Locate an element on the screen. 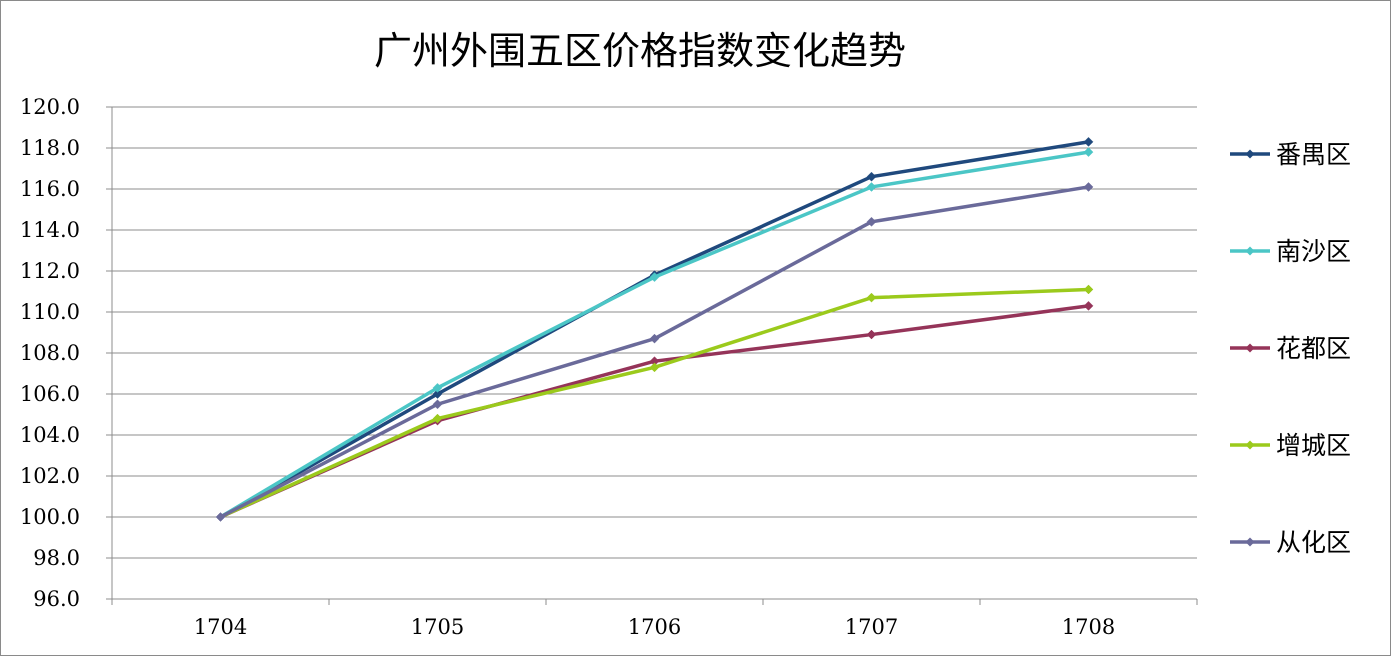 Image resolution: width=1391 pixels, height=656 pixels. y-tick-label: 98.0 is located at coordinates (56, 558).